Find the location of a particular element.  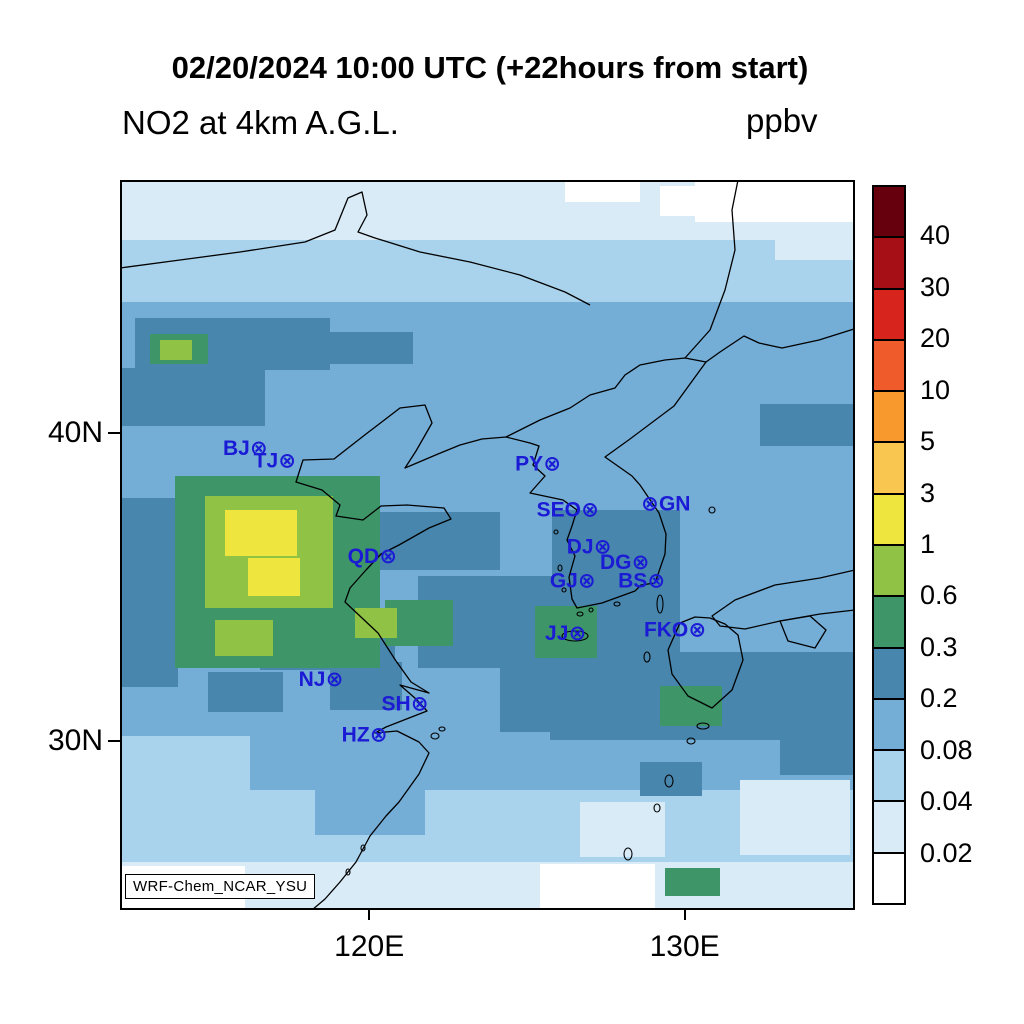

colorbar-tick-label: 0.2 is located at coordinates (939, 698).